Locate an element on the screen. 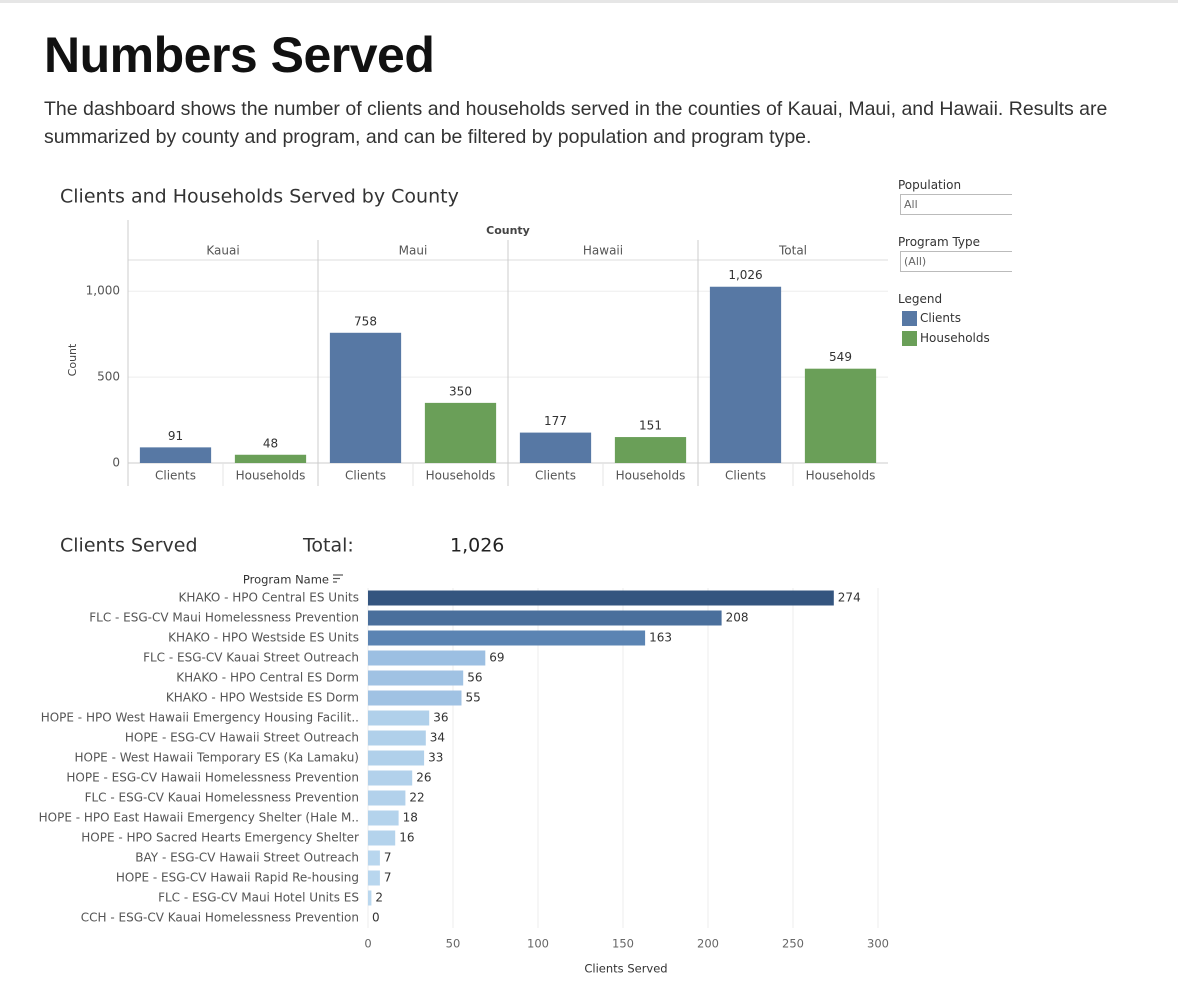  x-tick-label: 300 is located at coordinates (878, 944).